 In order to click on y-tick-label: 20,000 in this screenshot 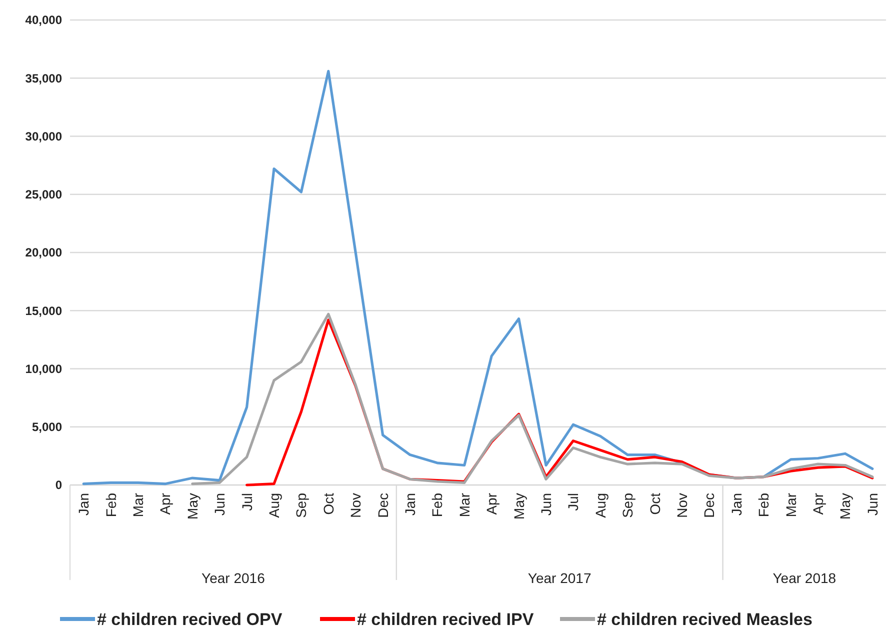, I will do `click(43, 253)`.